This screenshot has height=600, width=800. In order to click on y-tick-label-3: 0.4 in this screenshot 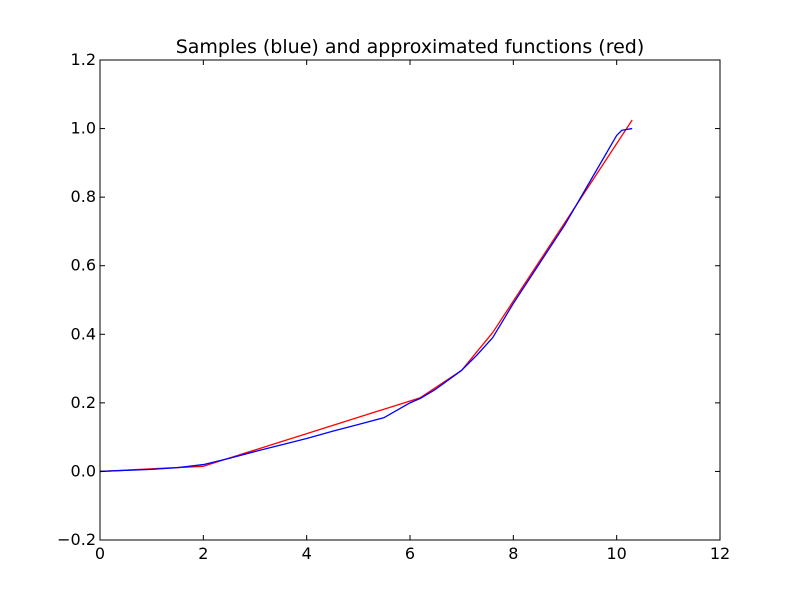, I will do `click(83, 333)`.